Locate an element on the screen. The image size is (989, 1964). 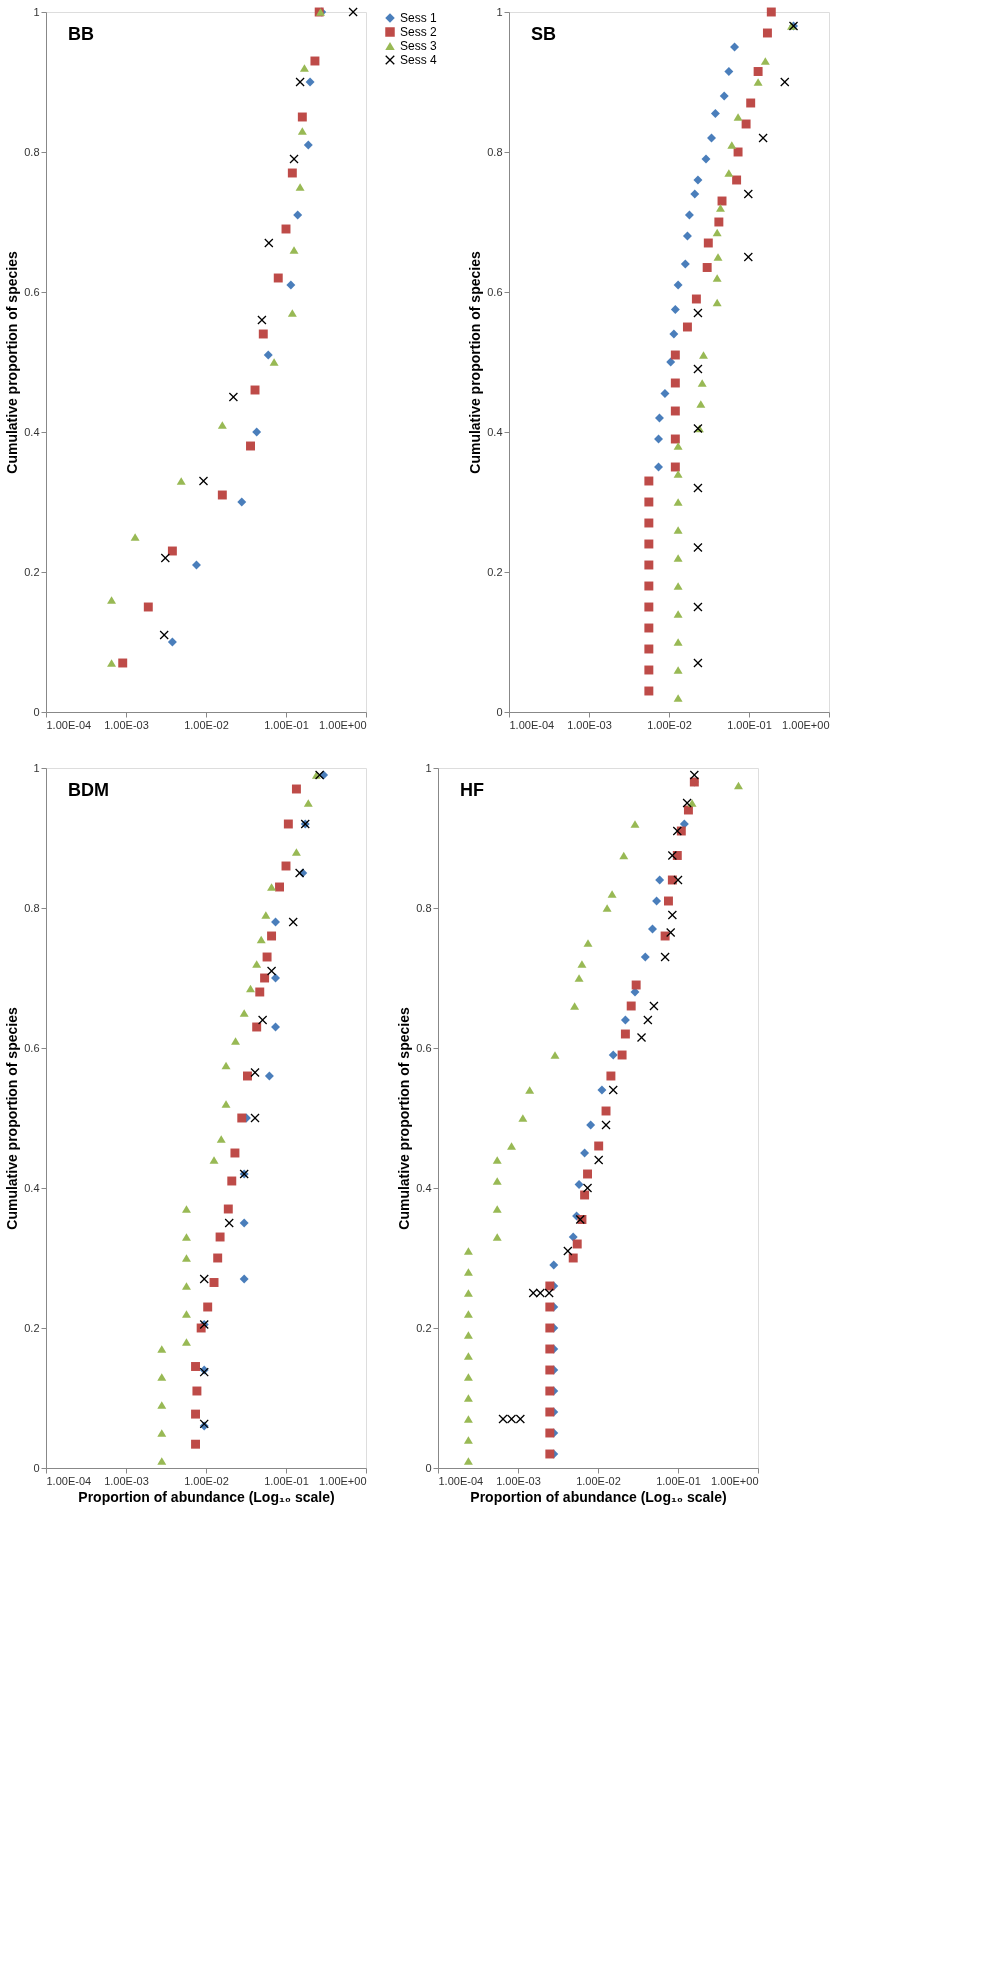
legend-label: Sess 2 is located at coordinates (419, 32).